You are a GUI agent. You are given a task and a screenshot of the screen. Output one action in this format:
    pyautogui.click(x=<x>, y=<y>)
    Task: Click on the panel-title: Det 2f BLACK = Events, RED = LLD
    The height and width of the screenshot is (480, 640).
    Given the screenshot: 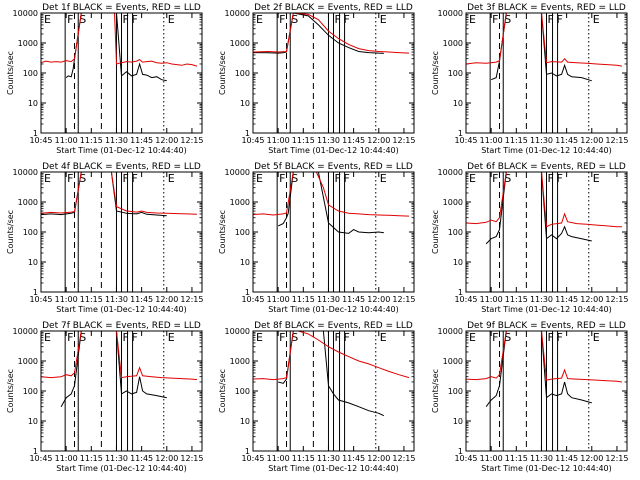 What is the action you would take?
    pyautogui.click(x=333, y=8)
    